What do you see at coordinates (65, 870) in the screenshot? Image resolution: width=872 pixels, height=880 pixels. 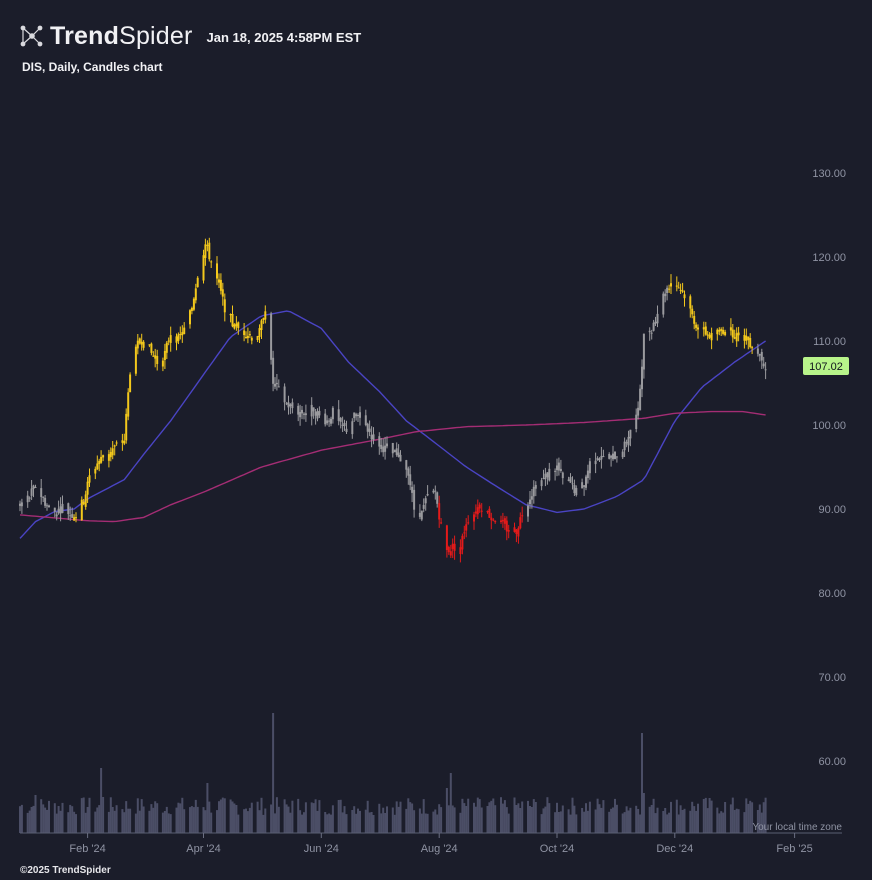 I see `copyright: ©2025 TrendSpider` at bounding box center [65, 870].